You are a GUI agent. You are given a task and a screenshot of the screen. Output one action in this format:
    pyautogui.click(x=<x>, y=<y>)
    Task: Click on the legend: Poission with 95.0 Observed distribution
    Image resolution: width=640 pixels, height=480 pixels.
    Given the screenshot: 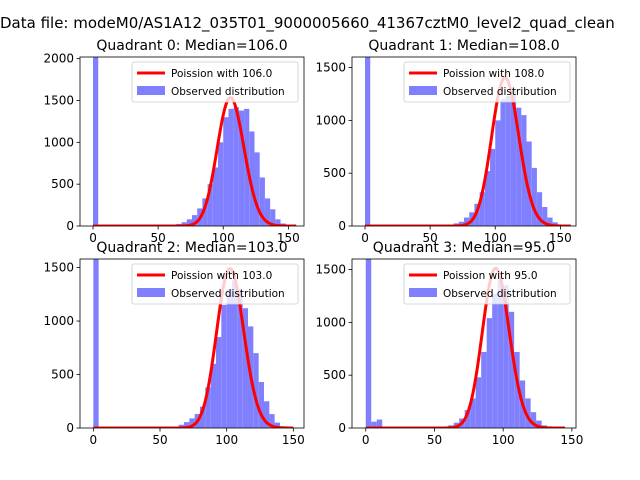 What is the action you would take?
    pyautogui.click(x=487, y=284)
    